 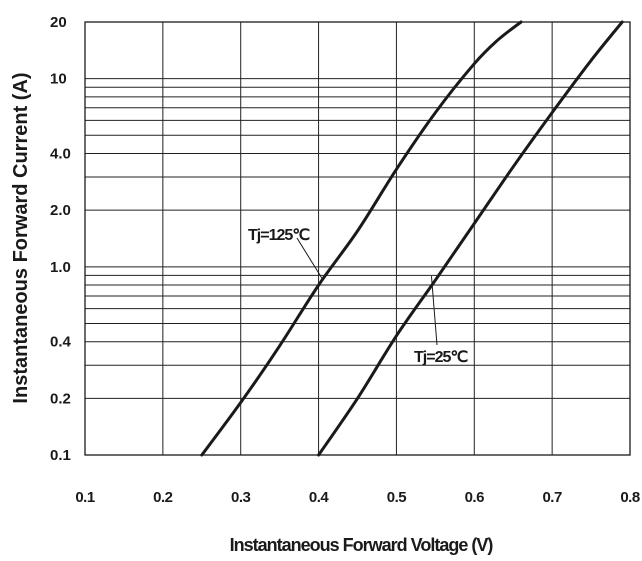 What do you see at coordinates (362, 545) in the screenshot?
I see `x-axis-title: Instantaneous Forward Voltage (V)` at bounding box center [362, 545].